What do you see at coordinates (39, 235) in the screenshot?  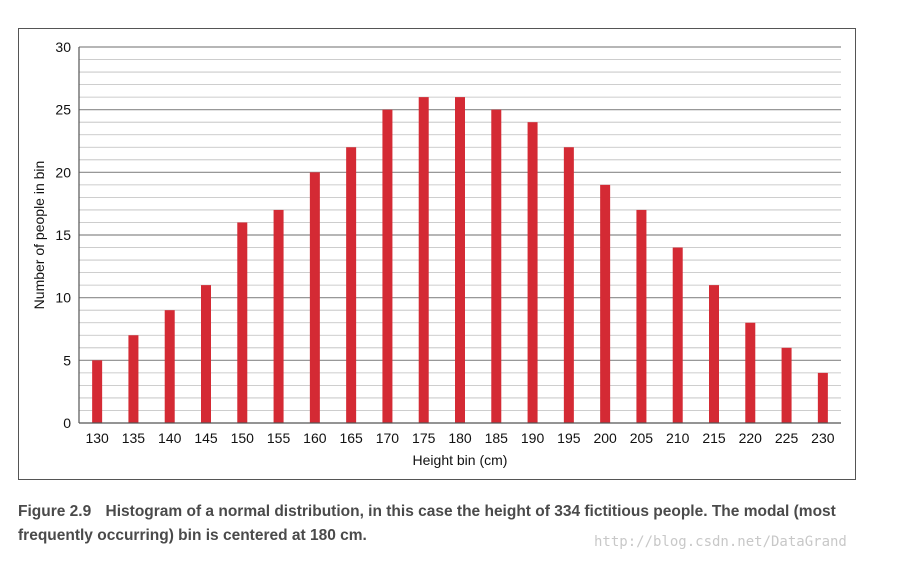 I see `y-axis-title: Number of people in bin` at bounding box center [39, 235].